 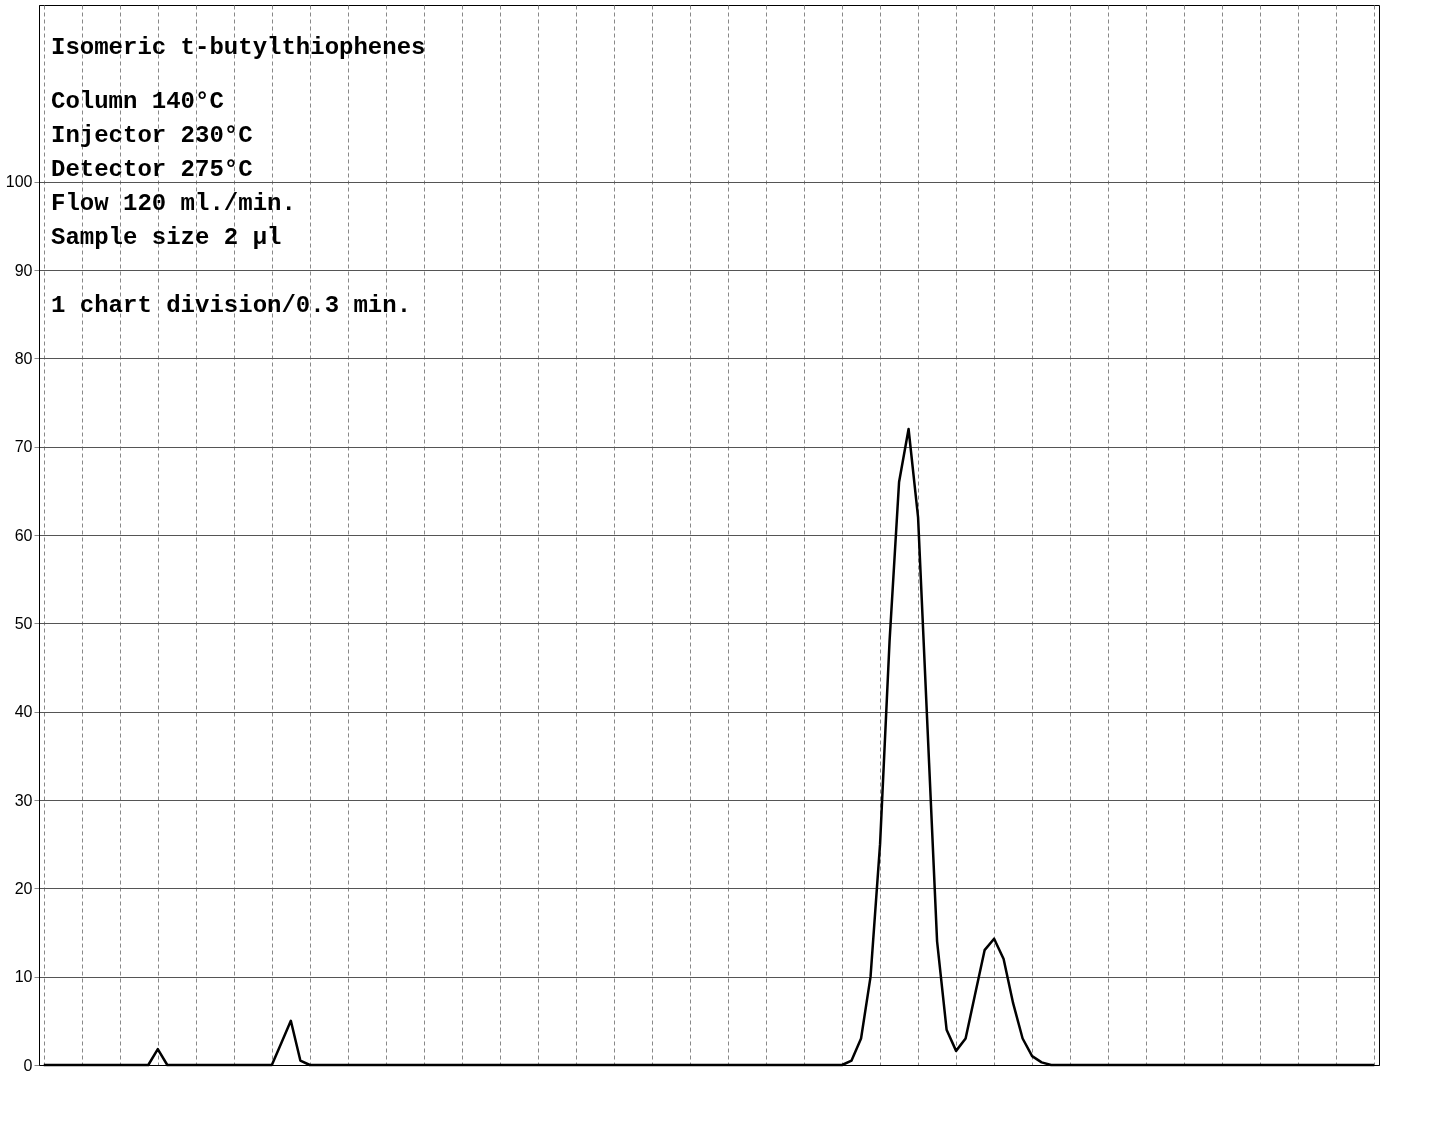 I want to click on y-tick-label: 80, so click(x=23, y=358).